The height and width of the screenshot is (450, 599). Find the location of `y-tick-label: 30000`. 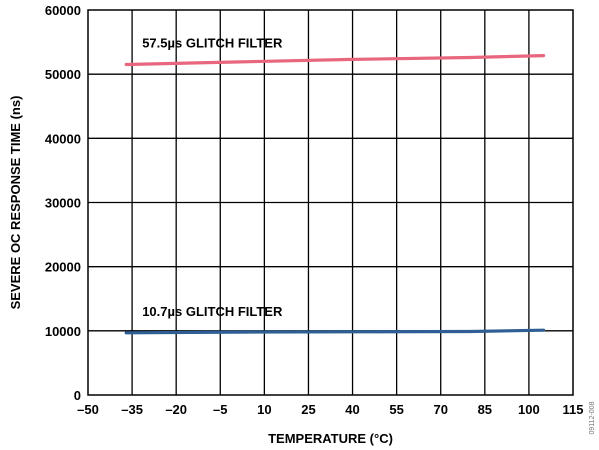

y-tick-label: 30000 is located at coordinates (63, 203).